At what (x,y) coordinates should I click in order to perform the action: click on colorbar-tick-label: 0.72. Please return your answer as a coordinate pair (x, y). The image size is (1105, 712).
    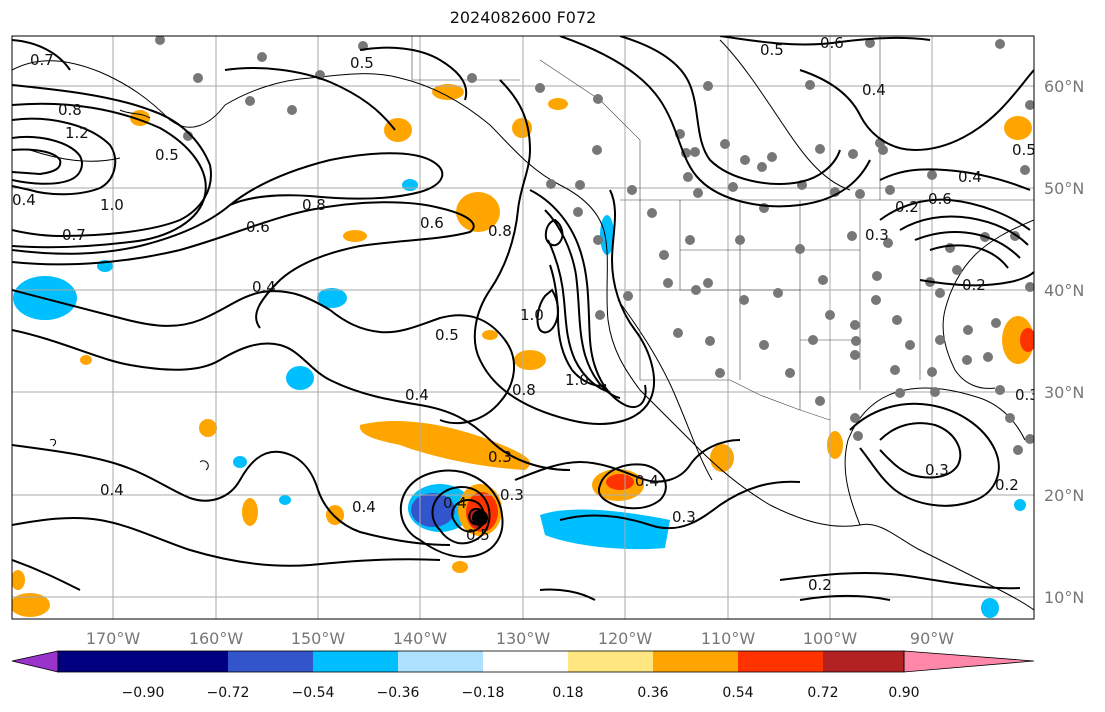
    Looking at the image, I should click on (822, 693).